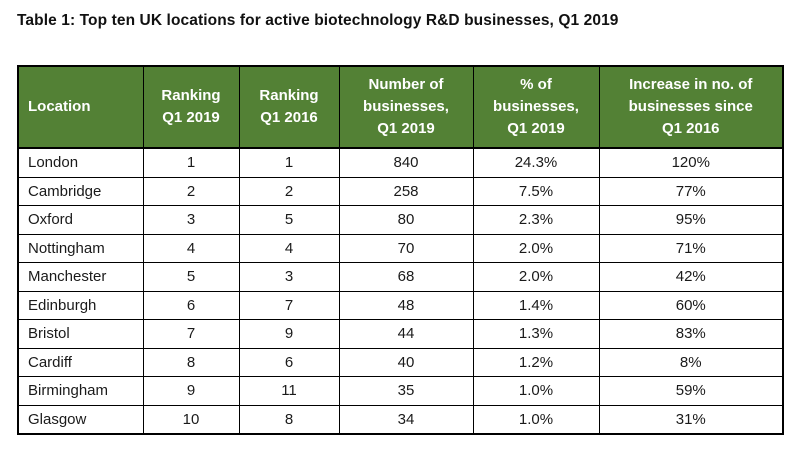 This screenshot has width=800, height=460. I want to click on column-header-location: Location, so click(80, 107).